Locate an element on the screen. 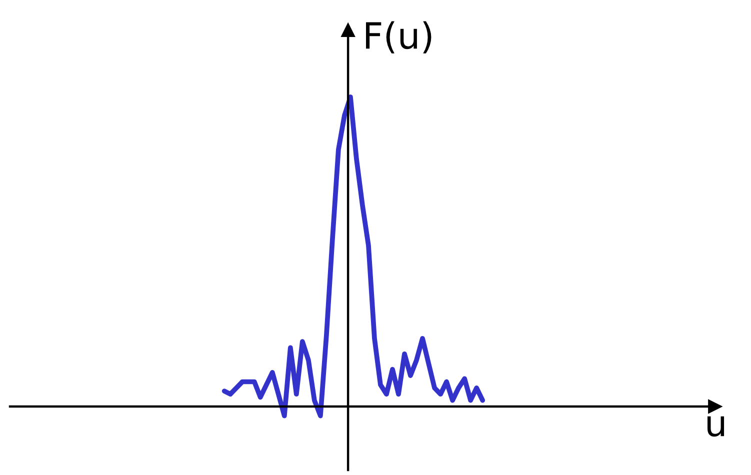 This screenshot has height=475, width=751. text: u is located at coordinates (715, 426).